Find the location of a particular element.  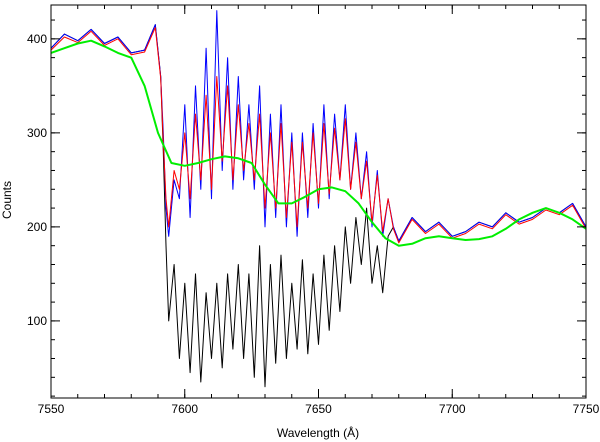

y-tick-label: 400 is located at coordinates (37, 39).